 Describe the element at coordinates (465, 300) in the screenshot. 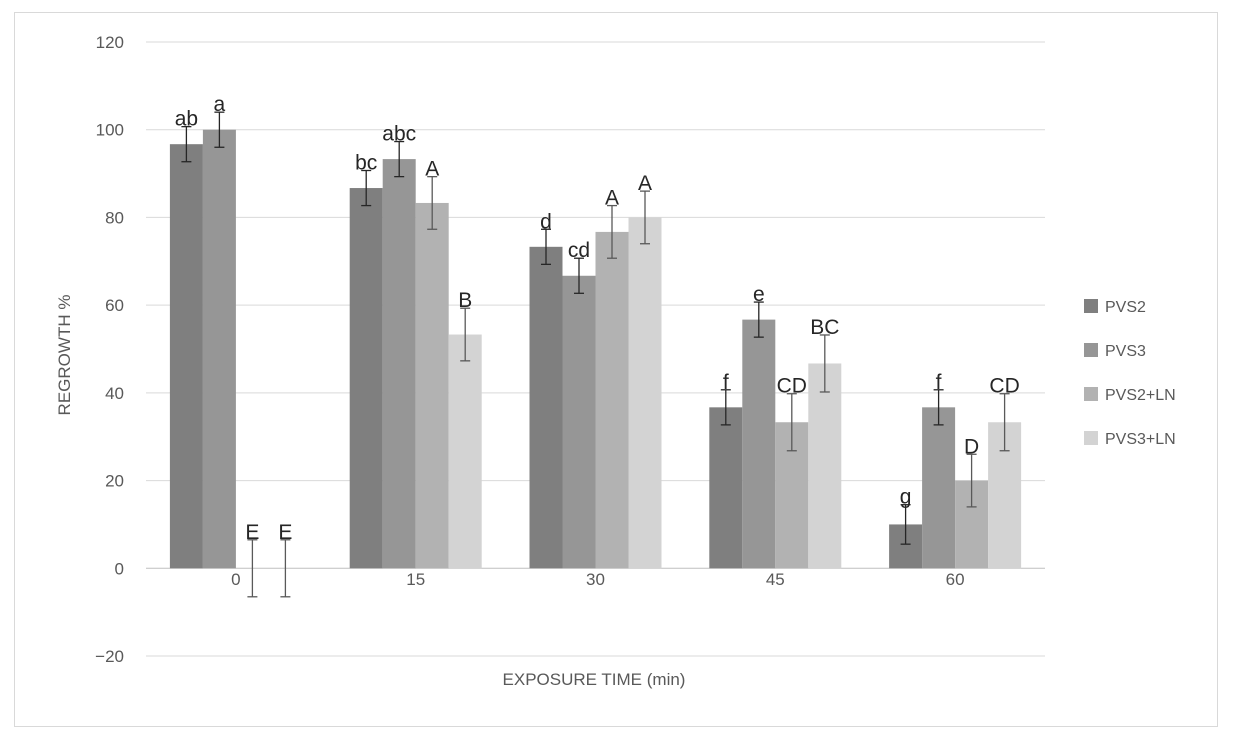

I see `significance-letter: B` at that location.